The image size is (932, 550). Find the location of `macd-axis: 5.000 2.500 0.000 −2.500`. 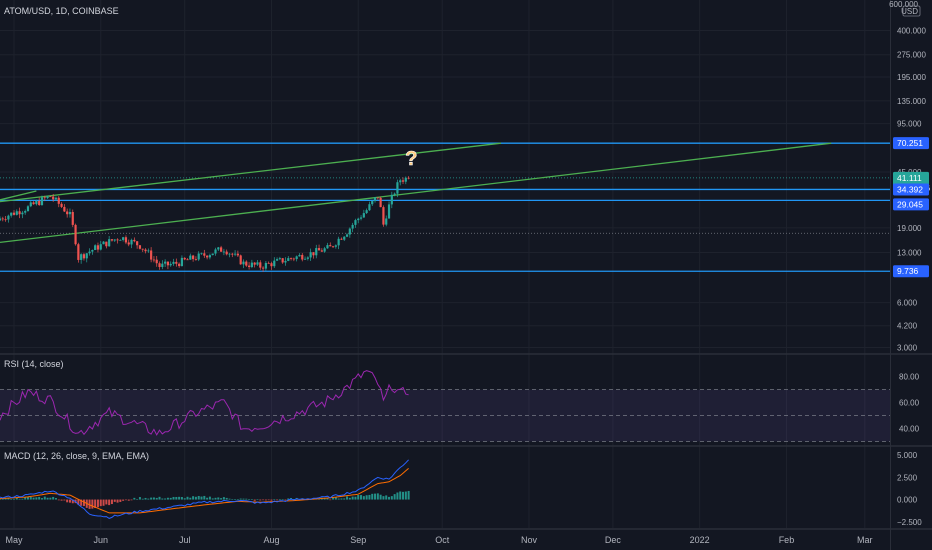

macd-axis: 5.000 2.500 0.000 −2.500 is located at coordinates (909, 489).